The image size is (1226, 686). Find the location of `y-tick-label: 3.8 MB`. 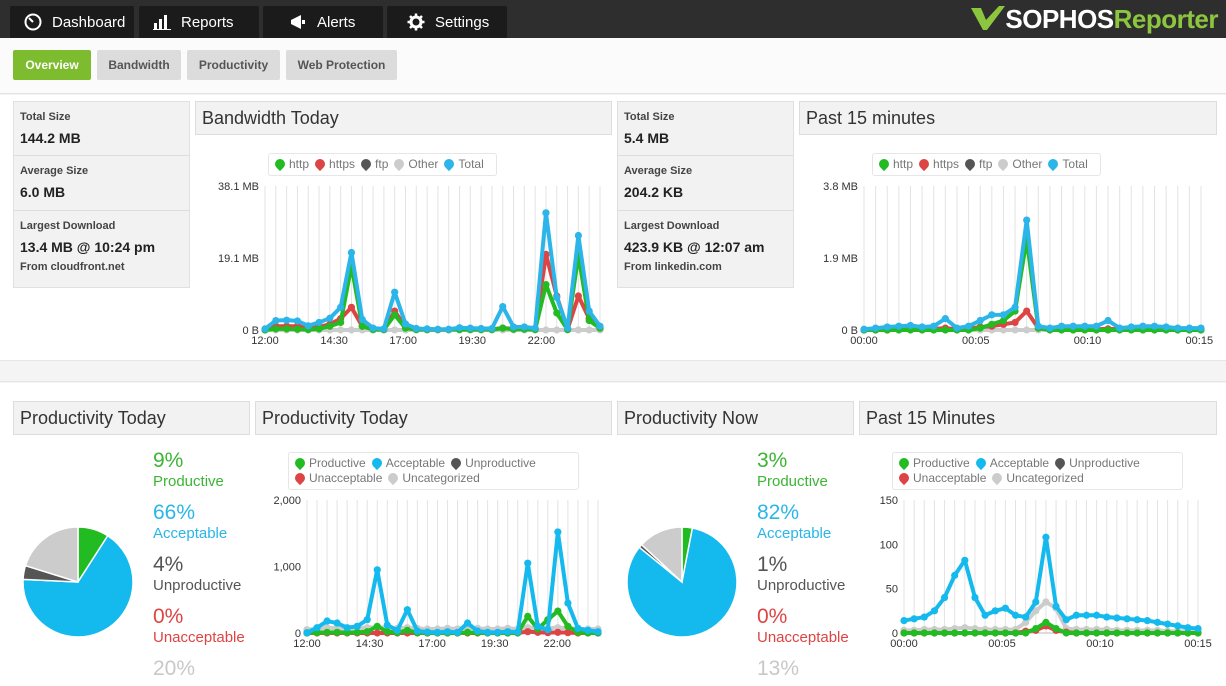

y-tick-label: 3.8 MB is located at coordinates (840, 187).